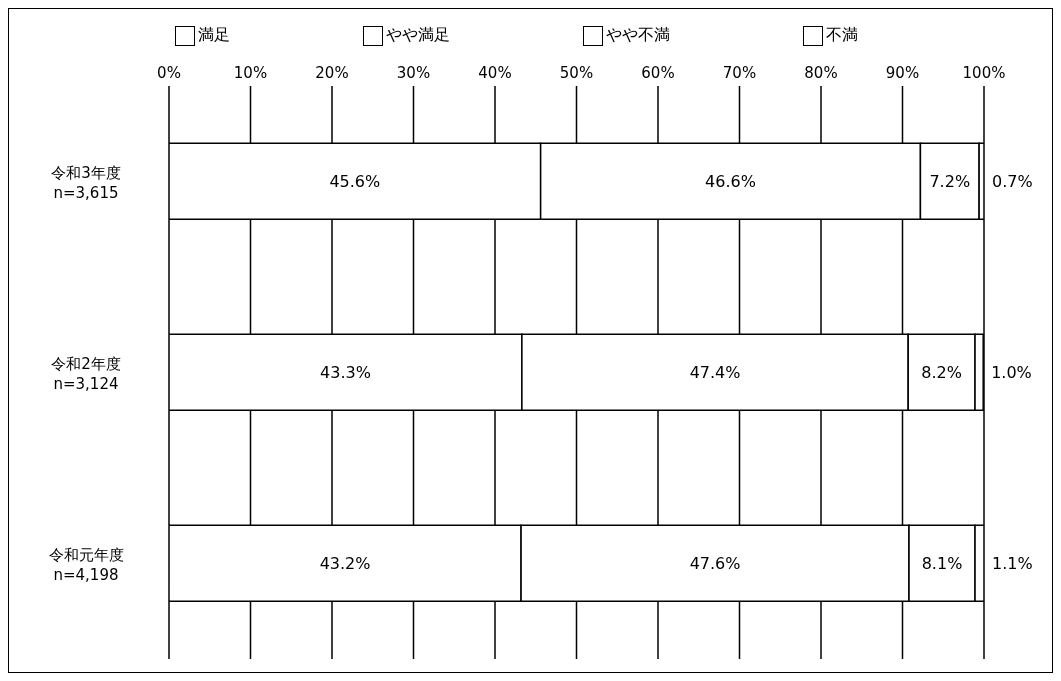  What do you see at coordinates (715, 564) in the screenshot?
I see `data-label: 47.6%` at bounding box center [715, 564].